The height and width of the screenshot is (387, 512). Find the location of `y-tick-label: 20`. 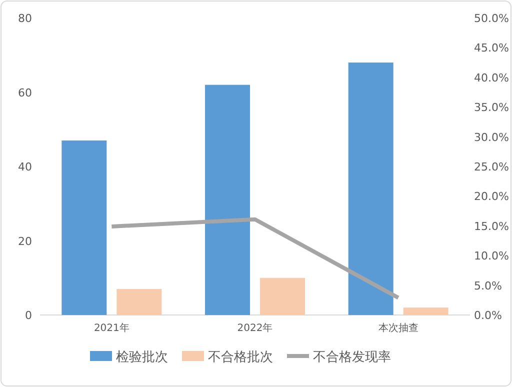

y-tick-label: 20 is located at coordinates (25, 241).